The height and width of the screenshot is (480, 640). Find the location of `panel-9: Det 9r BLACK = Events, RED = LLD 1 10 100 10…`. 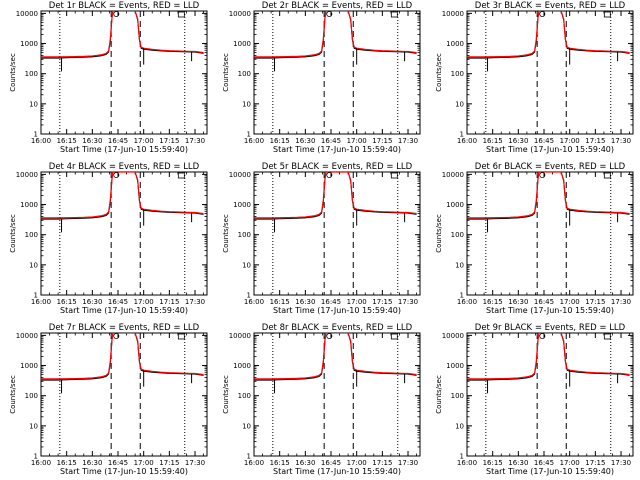

panel-9: Det 9r BLACK = Events, RED = LLD 1 10 100 10… is located at coordinates (534, 399).